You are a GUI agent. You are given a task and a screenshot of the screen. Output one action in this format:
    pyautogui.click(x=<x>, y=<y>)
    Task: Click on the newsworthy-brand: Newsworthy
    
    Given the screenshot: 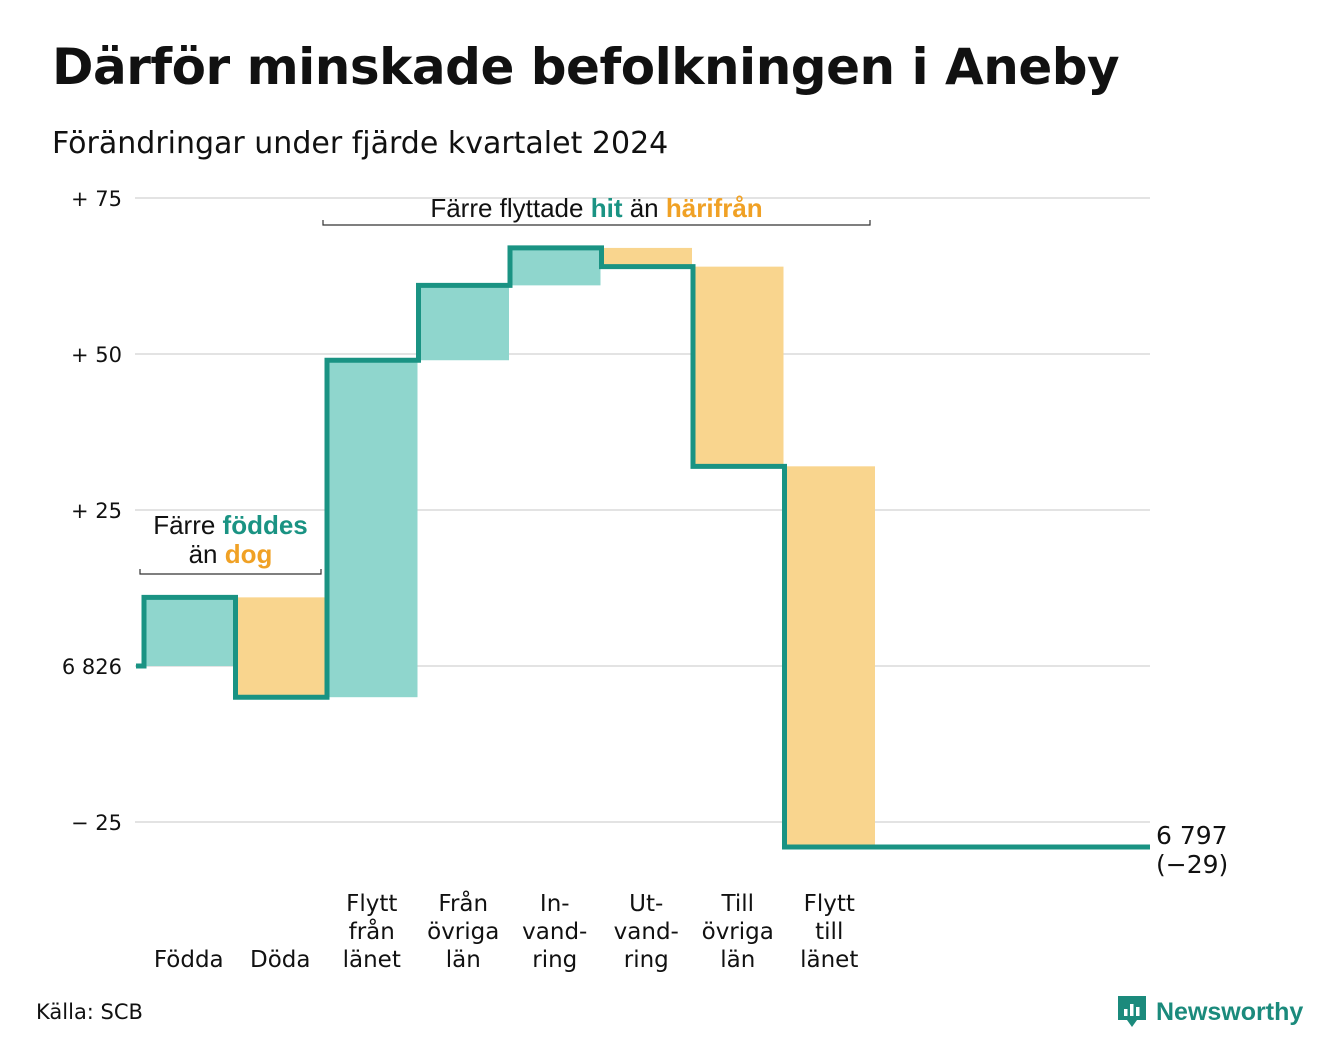 What is the action you would take?
    pyautogui.click(x=1209, y=1012)
    